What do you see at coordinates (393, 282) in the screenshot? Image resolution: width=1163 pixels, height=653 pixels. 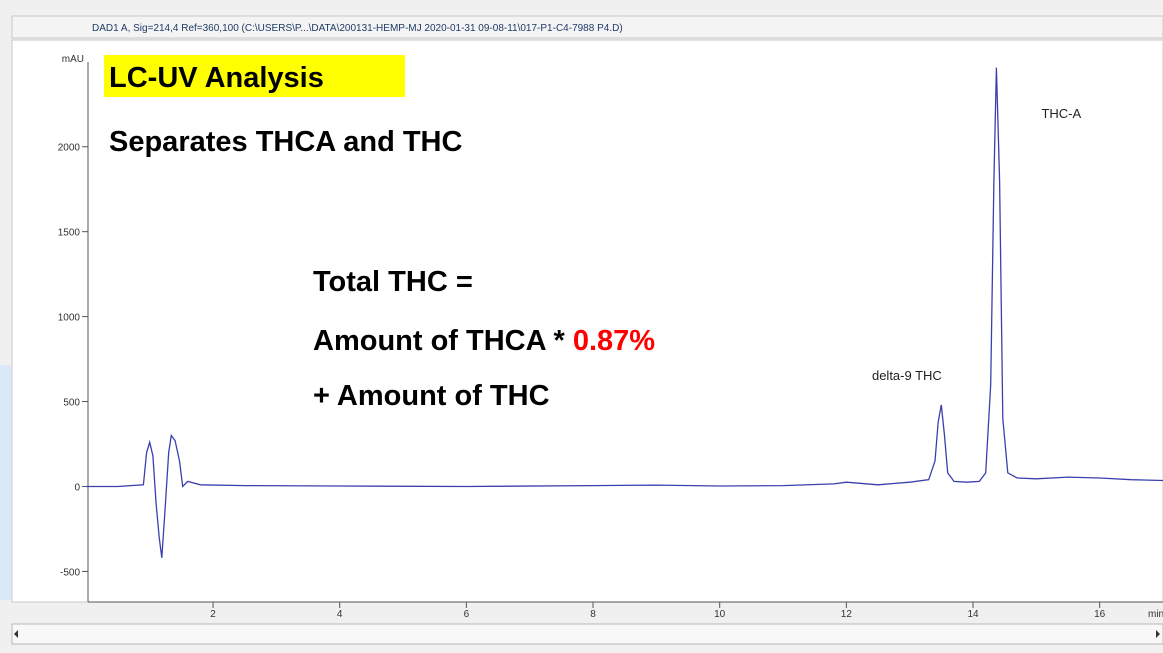 I see `formula-line: Total THC =` at bounding box center [393, 282].